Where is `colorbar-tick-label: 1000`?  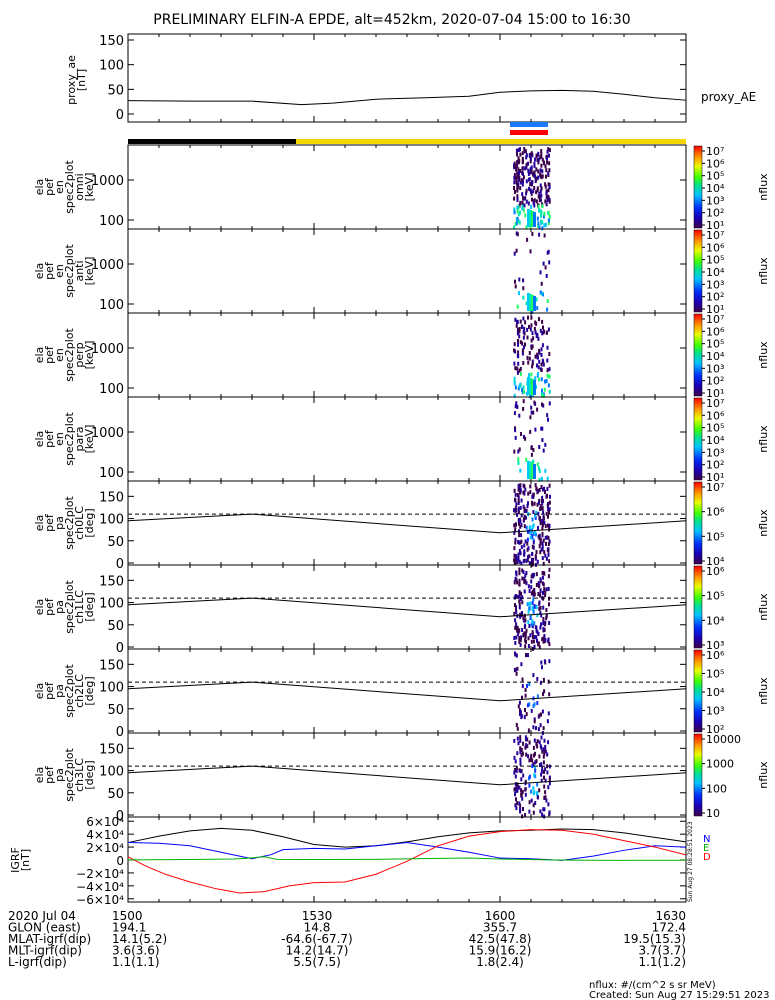
colorbar-tick-label: 1000 is located at coordinates (720, 764).